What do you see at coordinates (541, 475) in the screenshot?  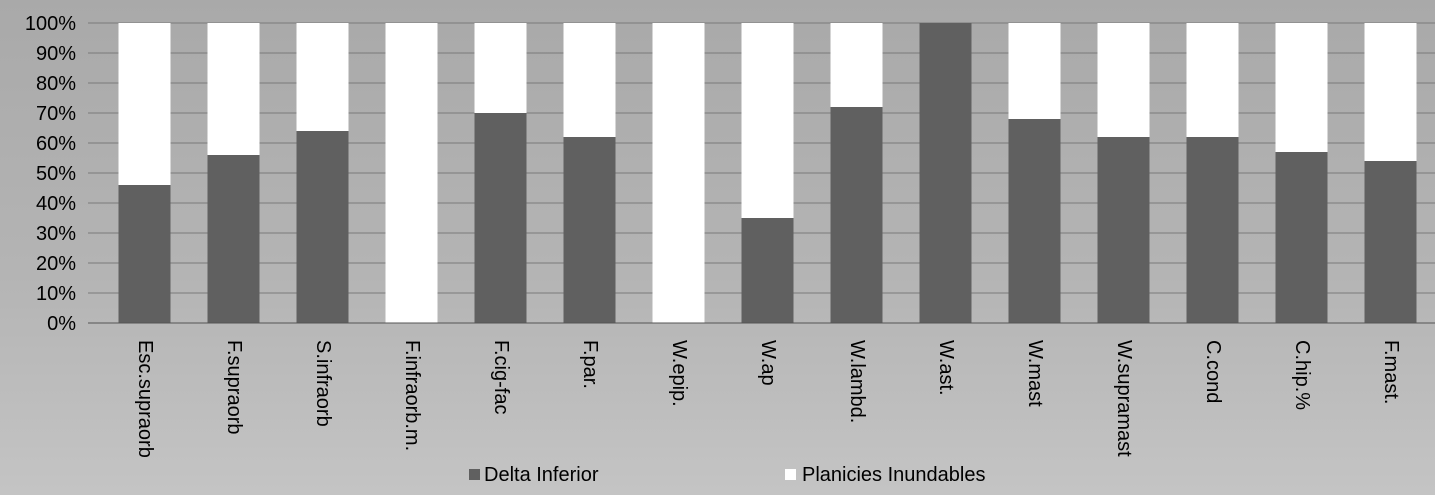 I see `legend-label-delta-inferior: Delta Inferior` at bounding box center [541, 475].